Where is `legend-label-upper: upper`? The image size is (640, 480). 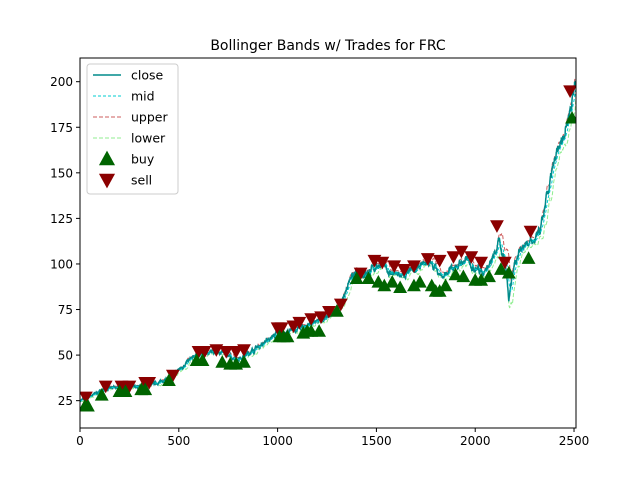 legend-label-upper: upper is located at coordinates (149, 117).